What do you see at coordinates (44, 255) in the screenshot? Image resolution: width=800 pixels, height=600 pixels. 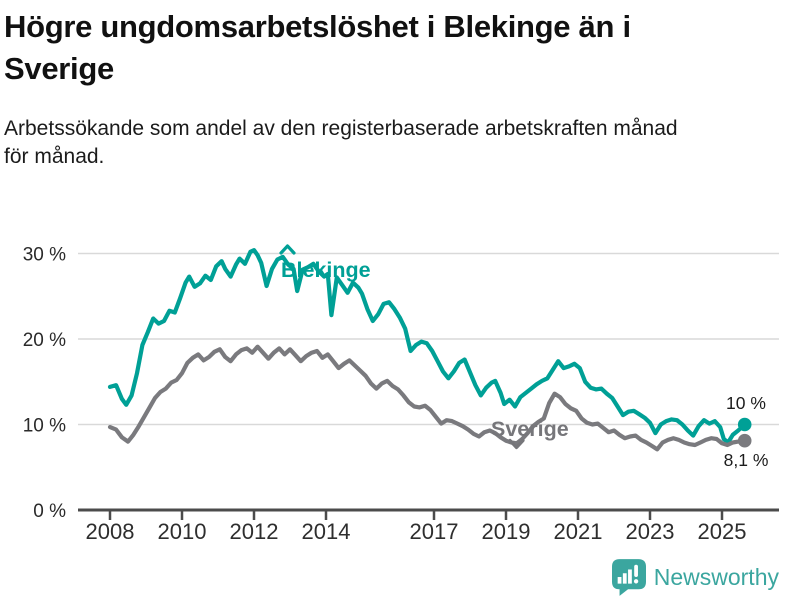 I see `y-tick-label: 30 %` at bounding box center [44, 255].